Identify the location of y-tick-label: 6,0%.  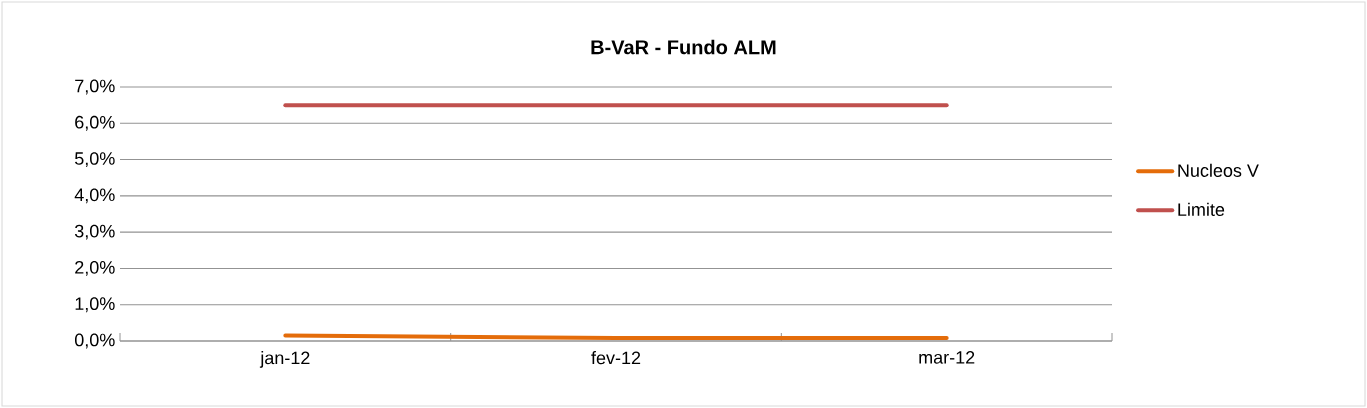
(95, 123).